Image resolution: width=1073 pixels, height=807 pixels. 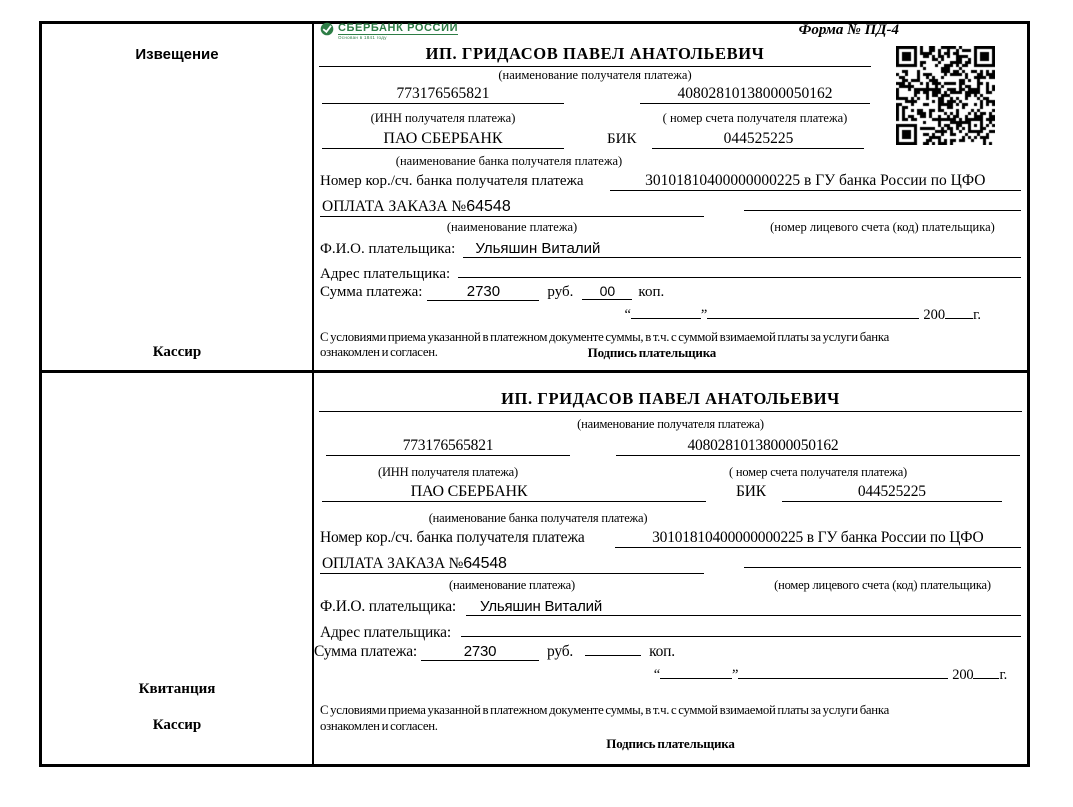 I want to click on amount-kop-field: 00, so click(x=607, y=291).